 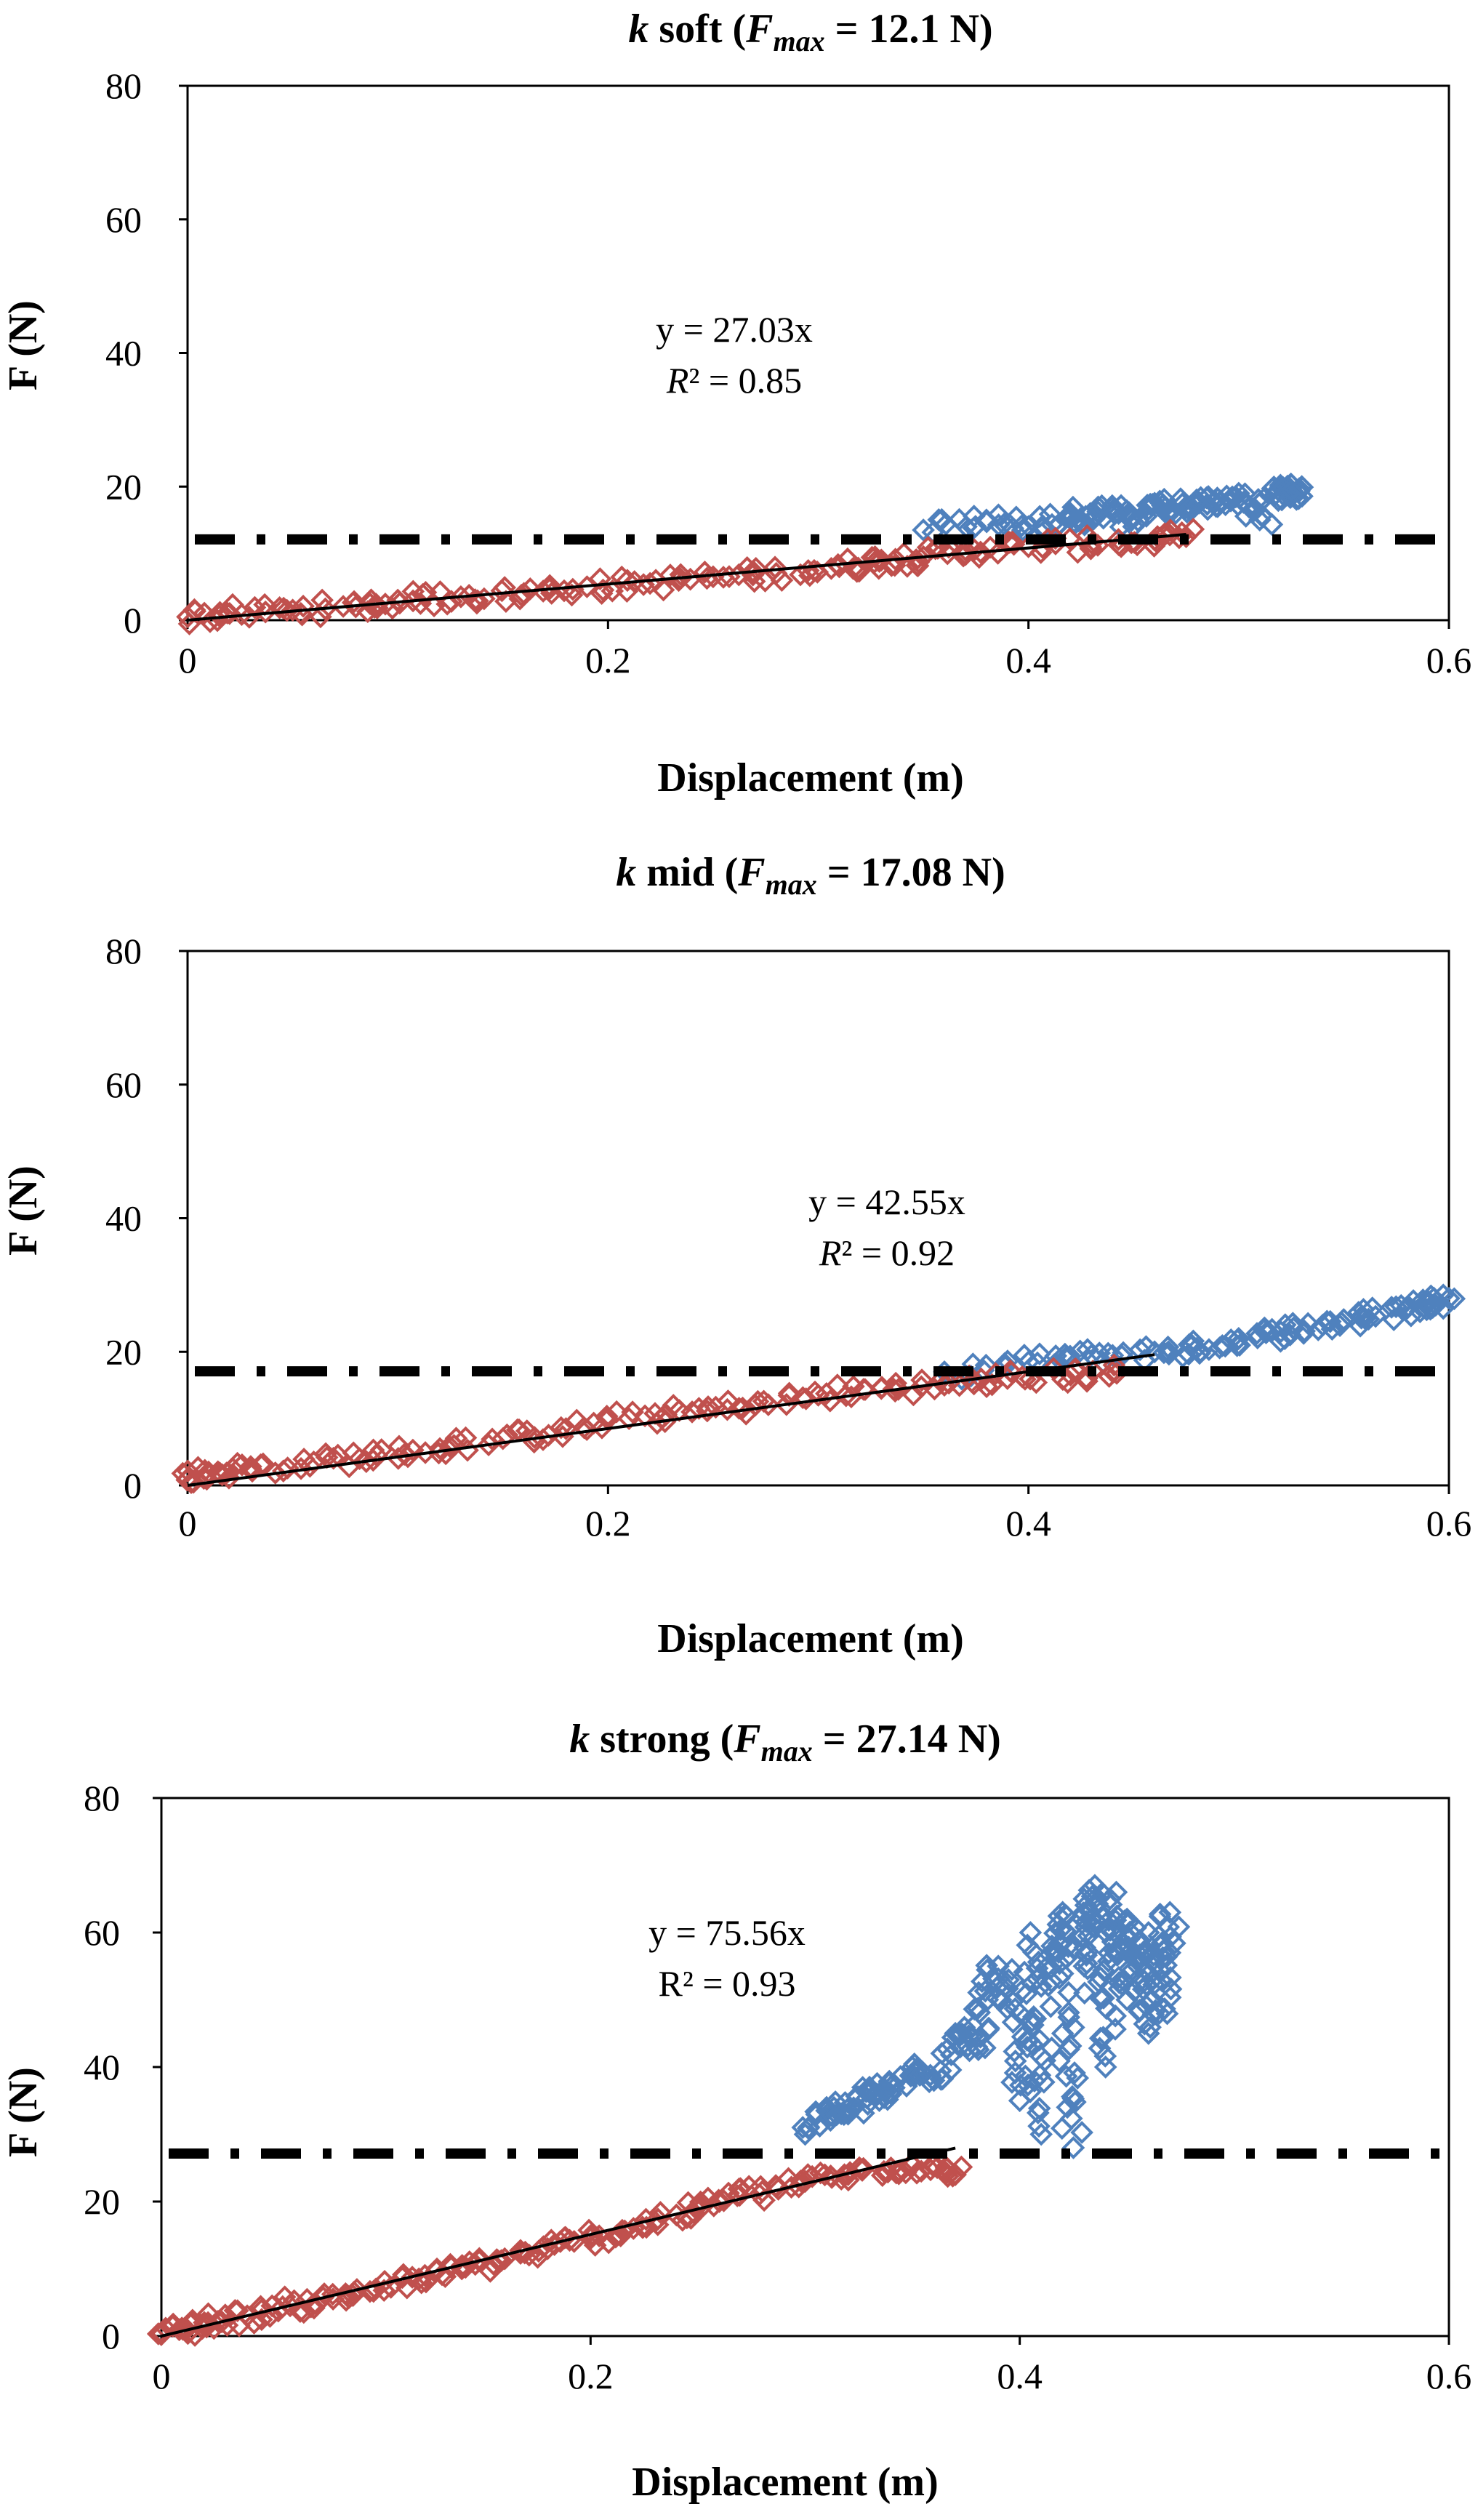 I want to click on x-axis-label: Displacement (m), so click(x=810, y=1638).